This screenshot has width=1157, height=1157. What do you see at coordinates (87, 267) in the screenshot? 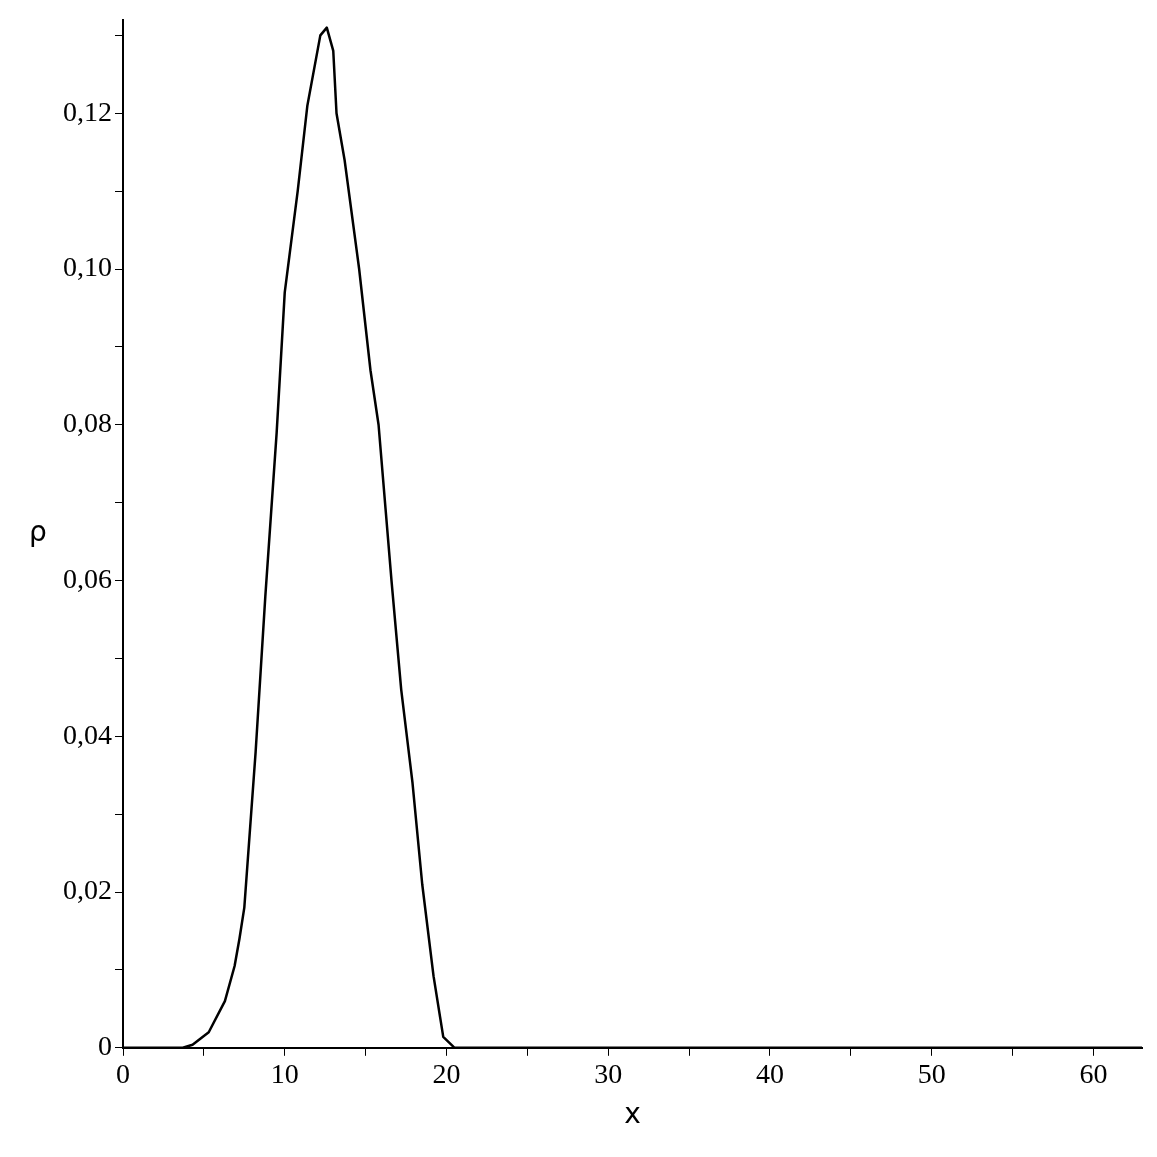
I see `y-tick-label: 0,10` at bounding box center [87, 267].